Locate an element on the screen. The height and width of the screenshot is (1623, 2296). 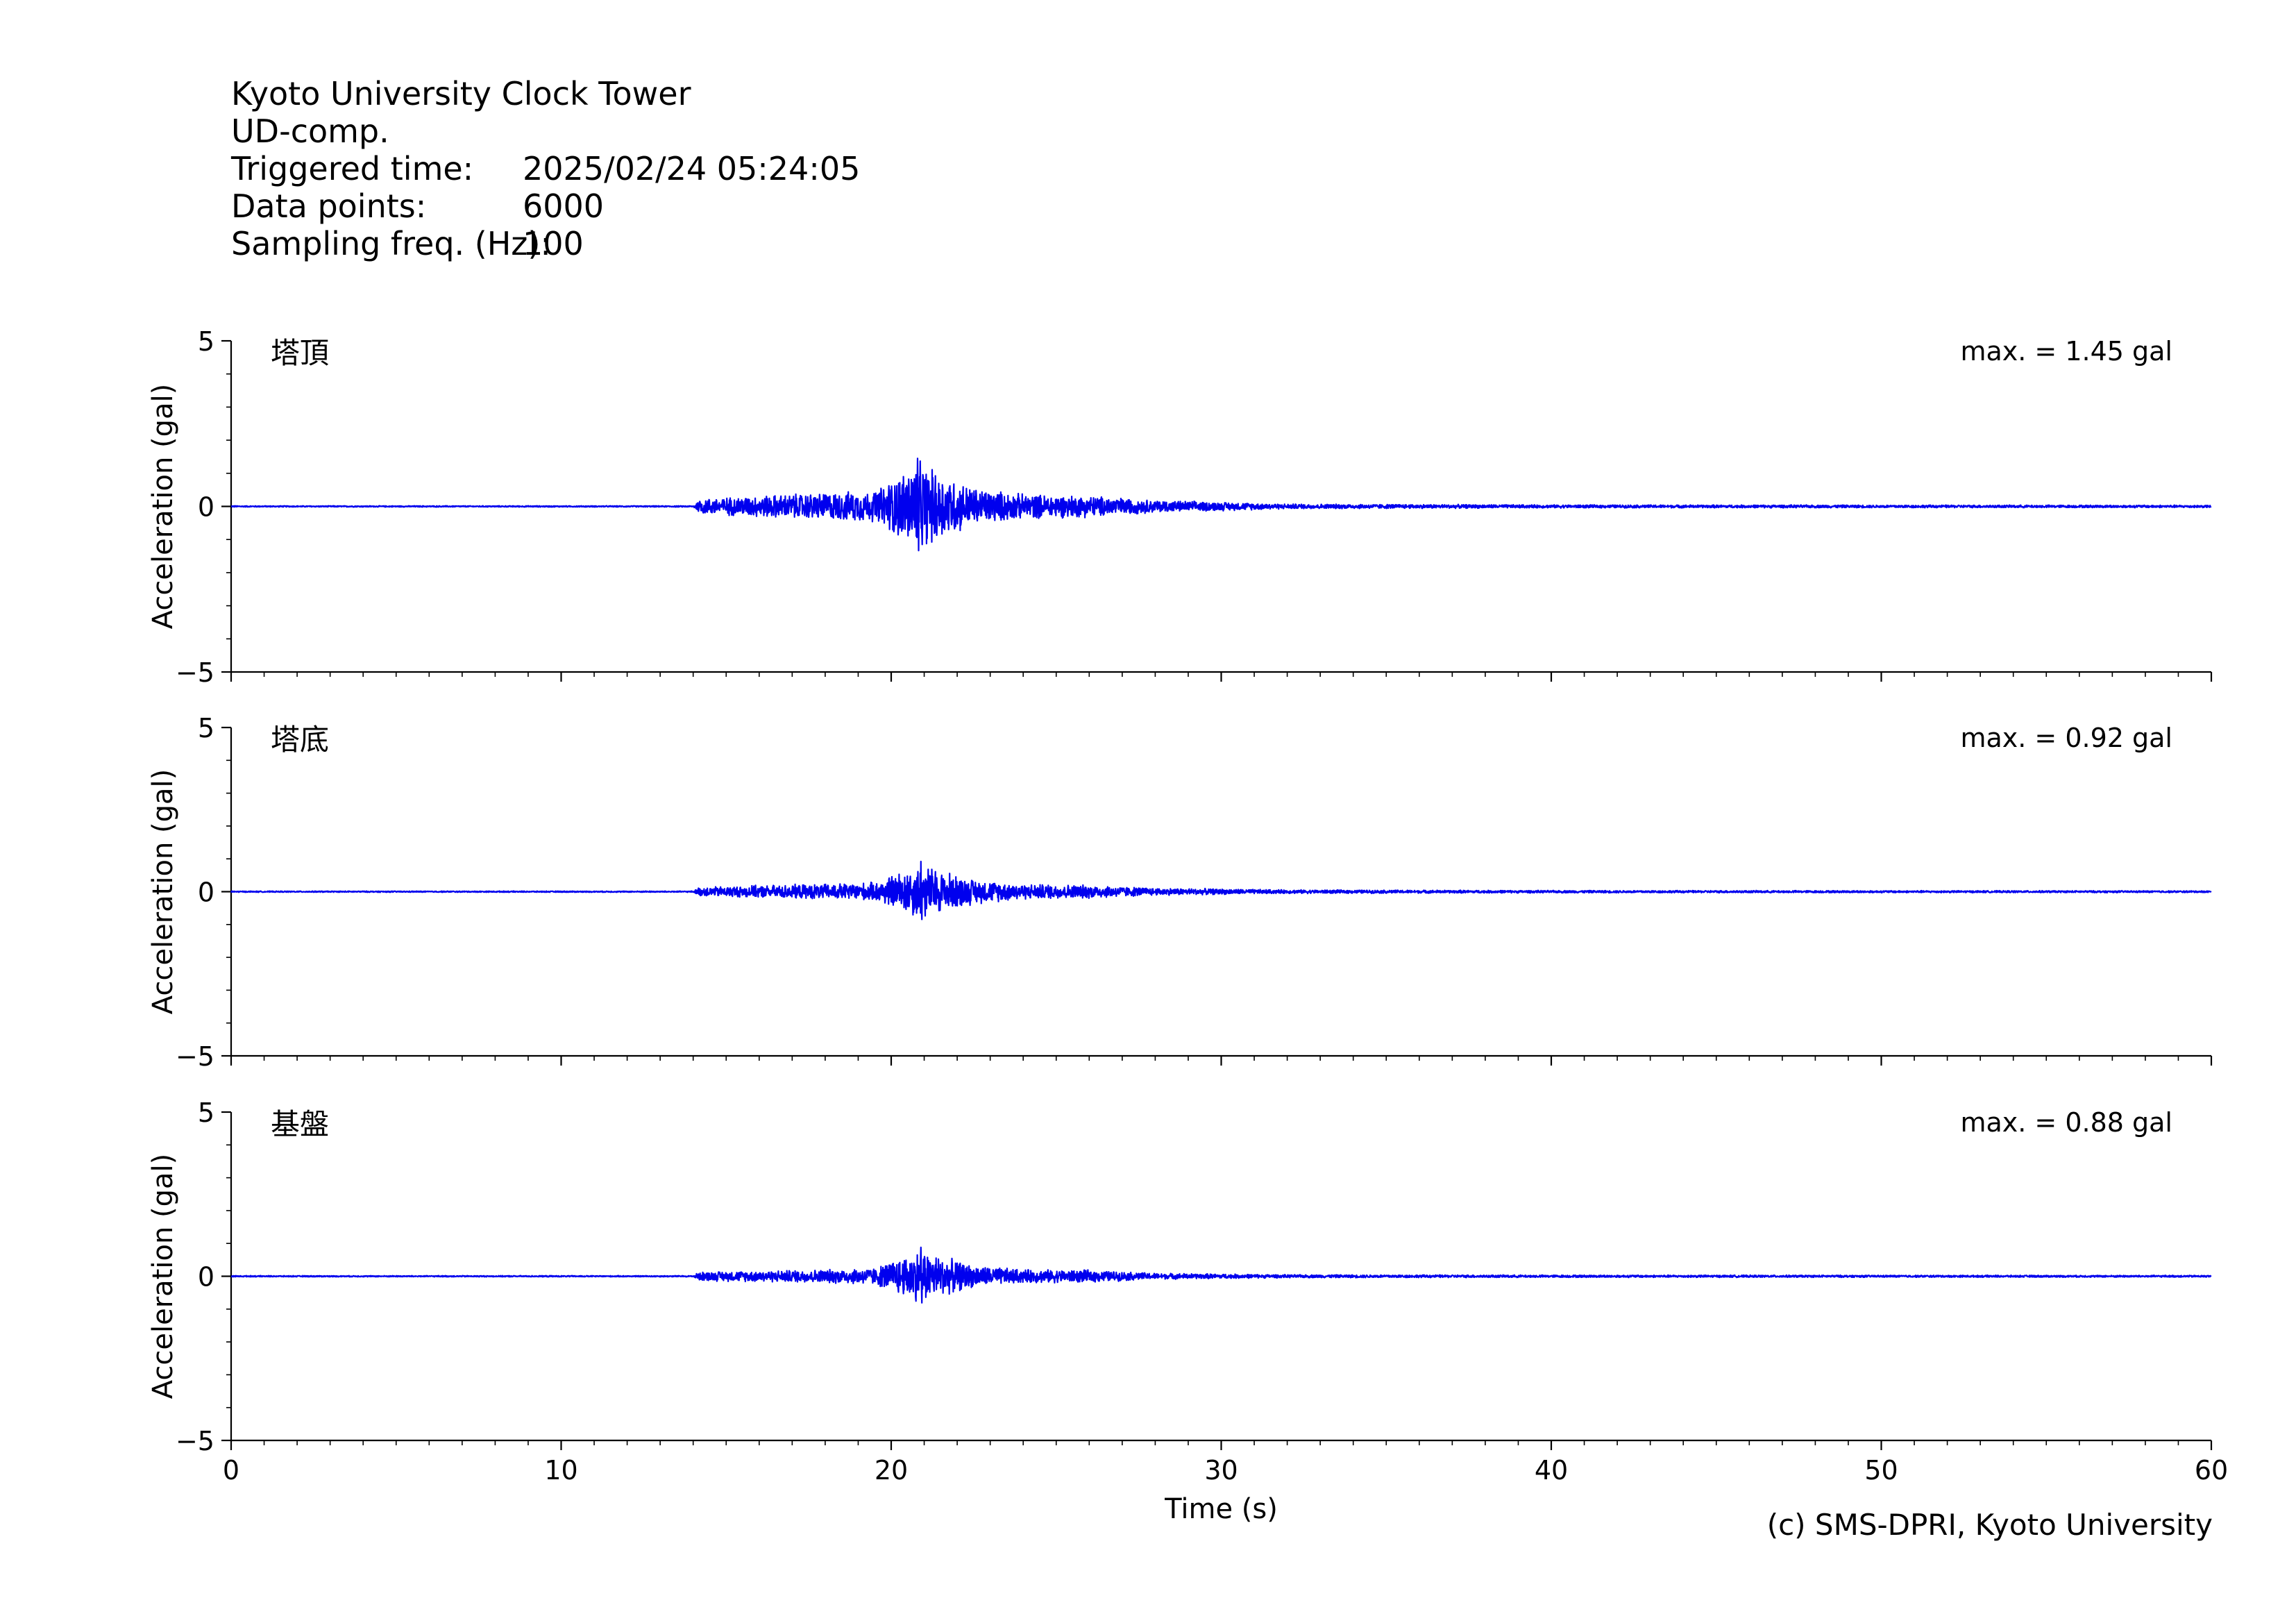
data-points-row: Data points: 6000 is located at coordinates (545, 206).